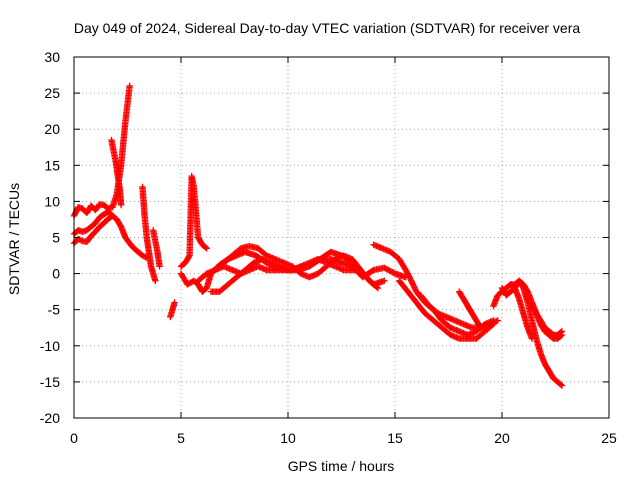  I want to click on series-trace-o, so click(459, 311).